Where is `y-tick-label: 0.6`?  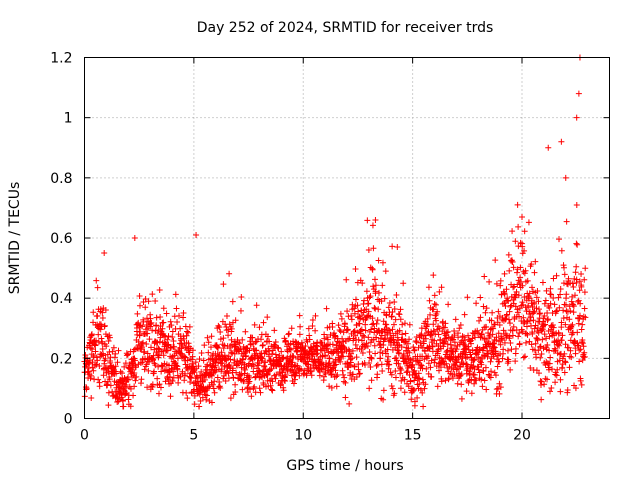 y-tick-label: 0.6 is located at coordinates (61, 239).